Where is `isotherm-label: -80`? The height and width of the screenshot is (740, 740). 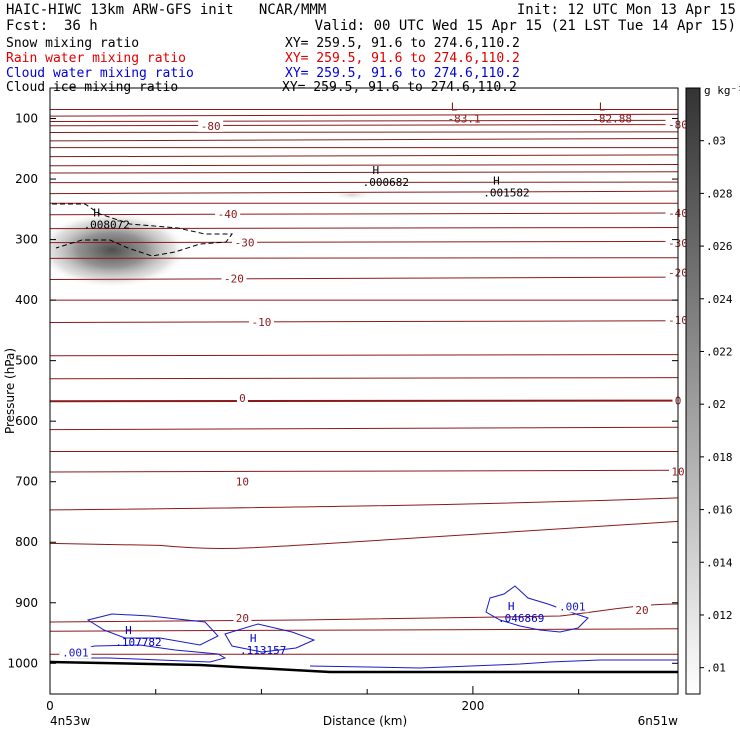
isotherm-label: -80 is located at coordinates (211, 126).